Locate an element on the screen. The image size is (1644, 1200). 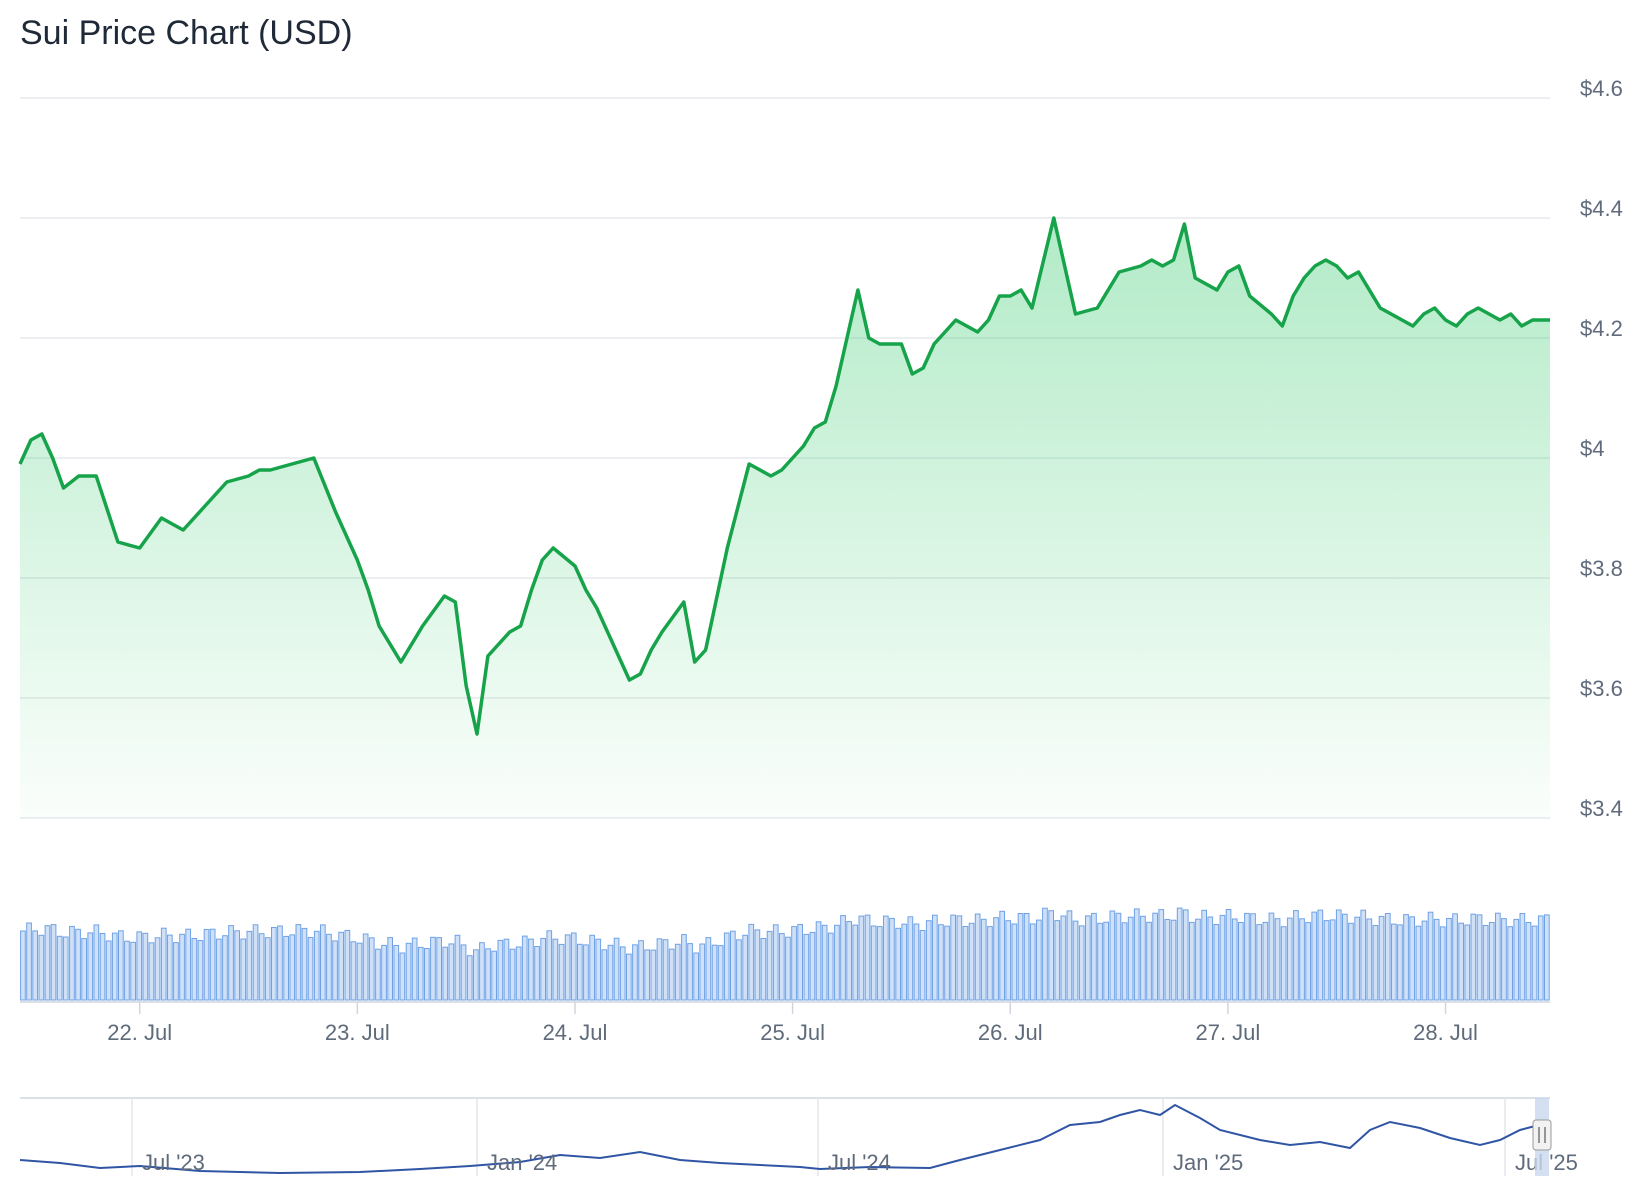
navigator-x-label: Jul '23 is located at coordinates (173, 1162).